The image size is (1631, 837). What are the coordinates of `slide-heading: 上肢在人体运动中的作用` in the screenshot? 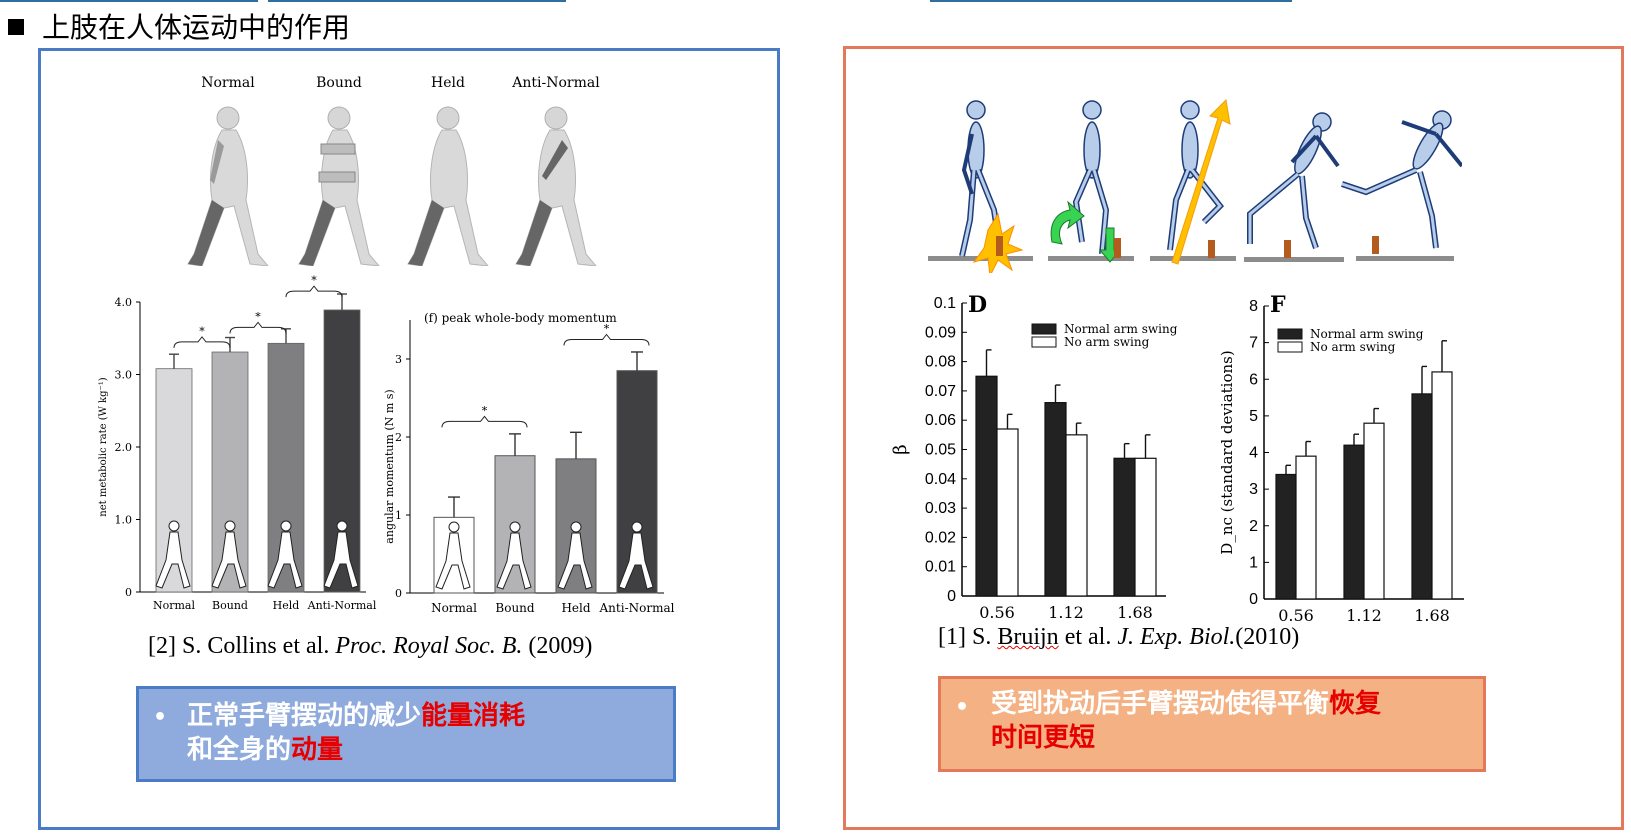 It's located at (179, 26).